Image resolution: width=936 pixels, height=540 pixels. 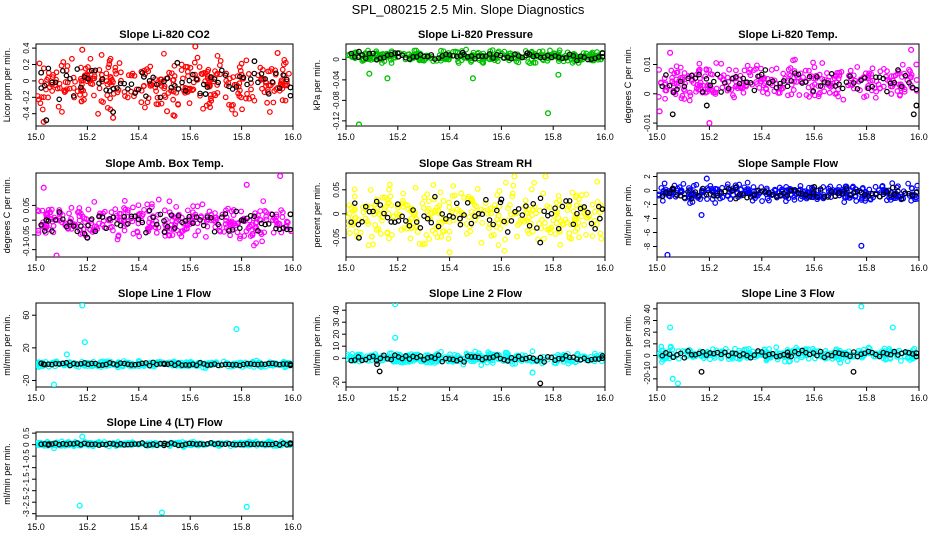 I want to click on y-tick-label: 0.01, so click(x=647, y=64).